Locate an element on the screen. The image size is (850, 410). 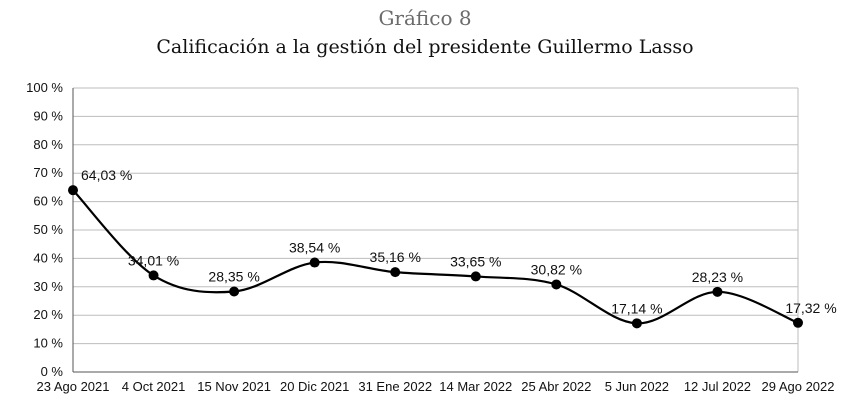
y-tick-label: 100 % is located at coordinates (44, 87).